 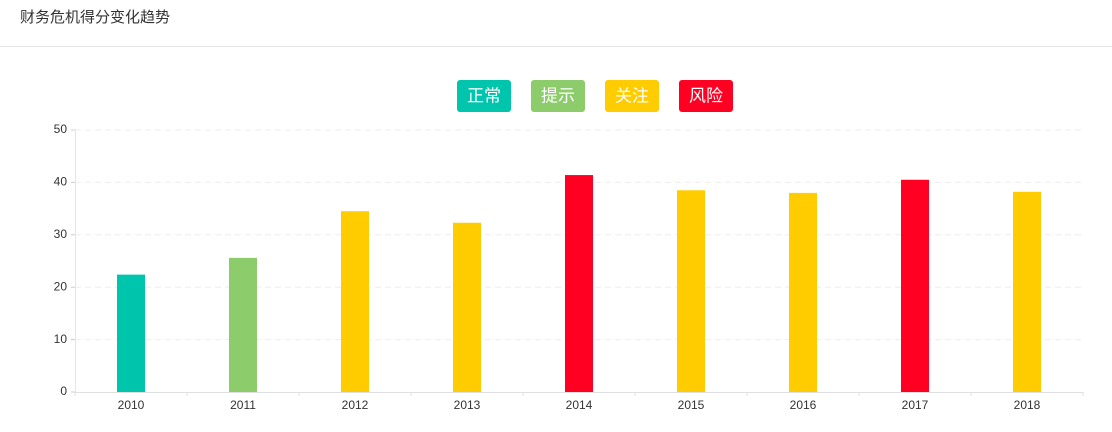 I want to click on y-tick-label: 0, so click(x=63, y=391).